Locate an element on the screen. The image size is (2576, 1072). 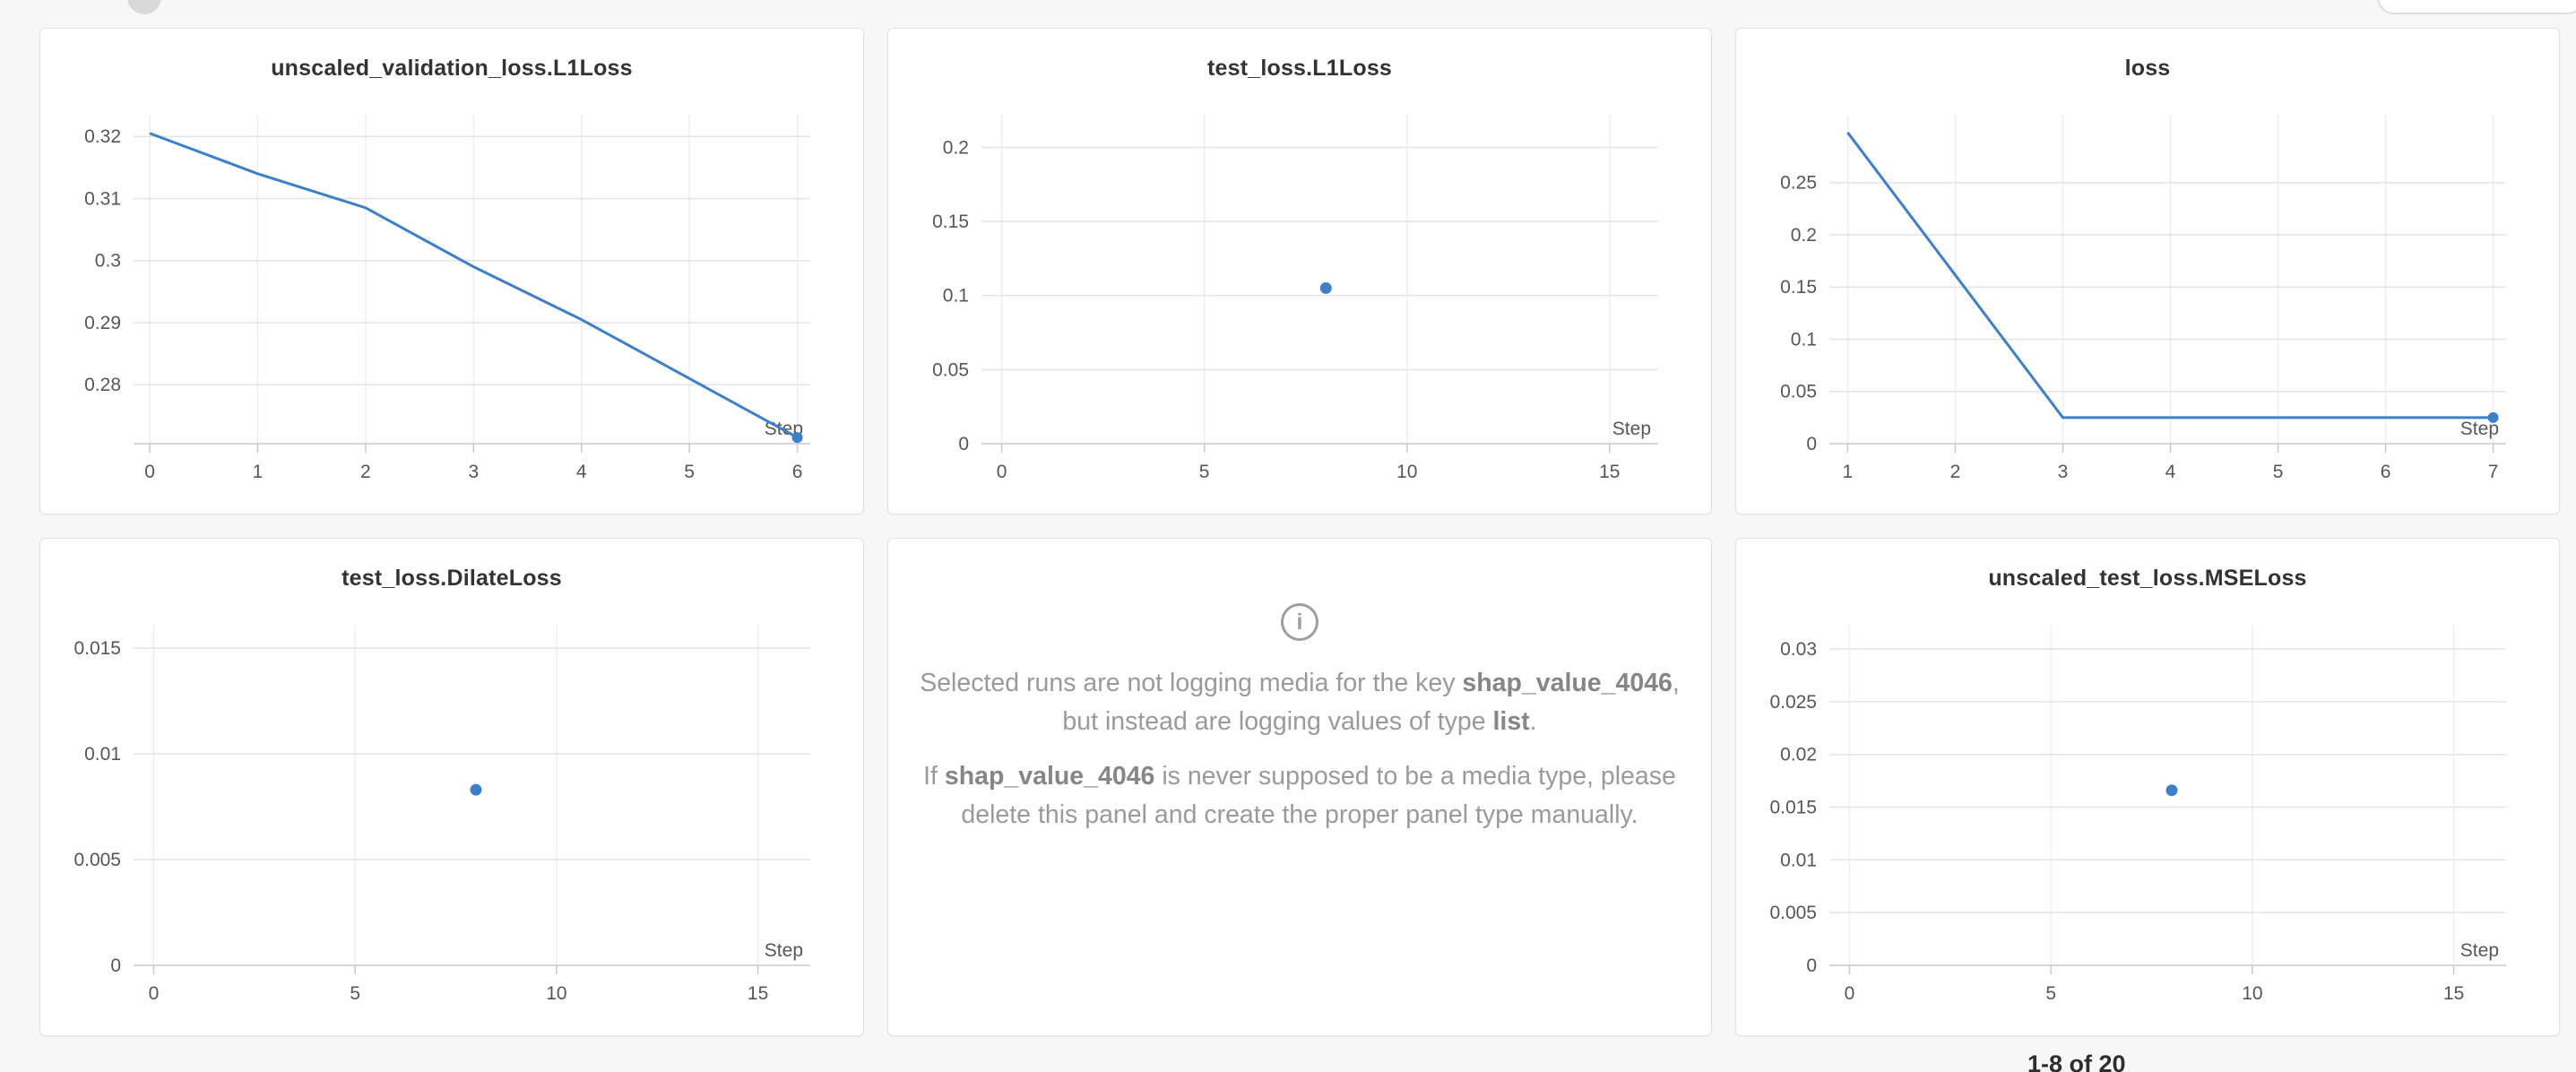
run-color-dot is located at coordinates (144, 7).